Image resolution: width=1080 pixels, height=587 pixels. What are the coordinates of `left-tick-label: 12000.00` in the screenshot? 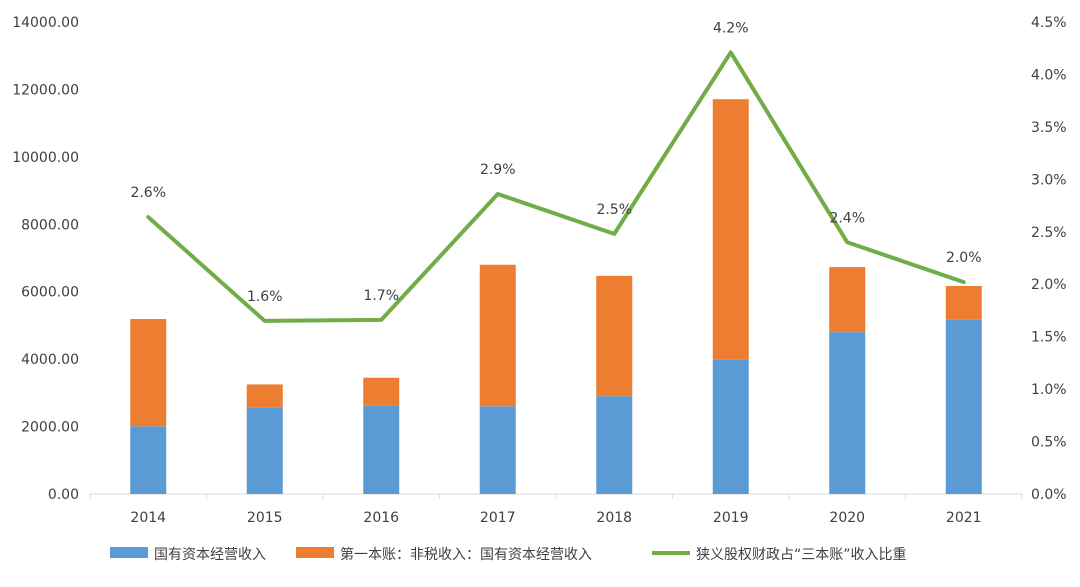 It's located at (45, 90).